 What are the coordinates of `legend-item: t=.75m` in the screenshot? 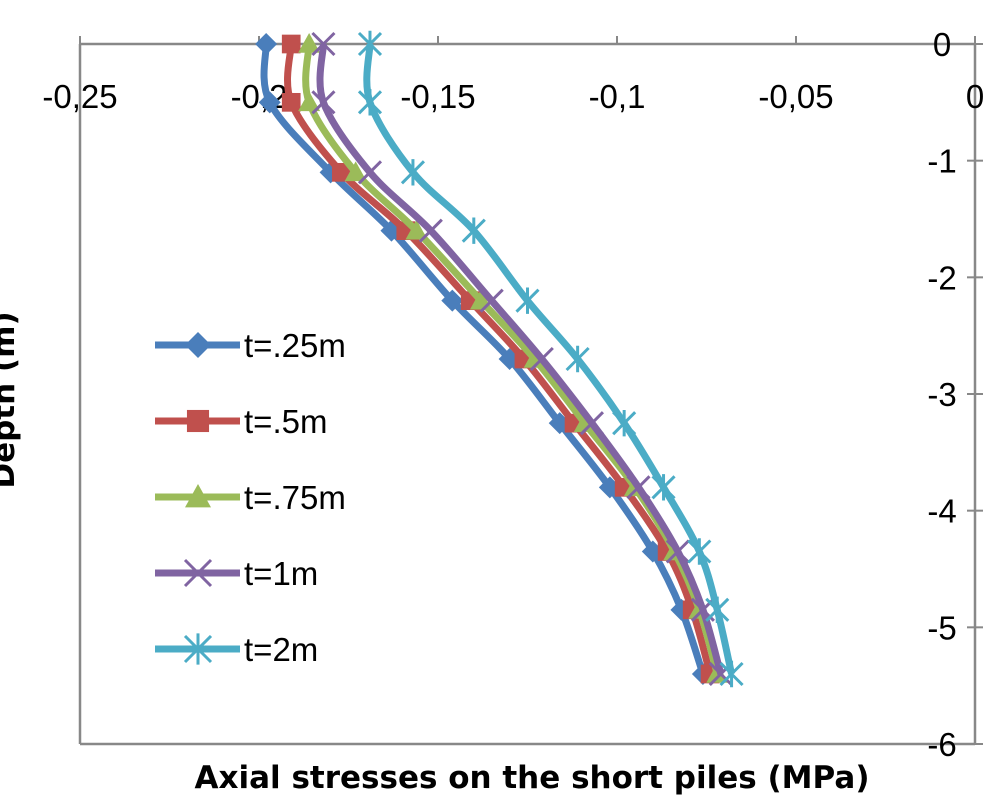 It's located at (250, 497).